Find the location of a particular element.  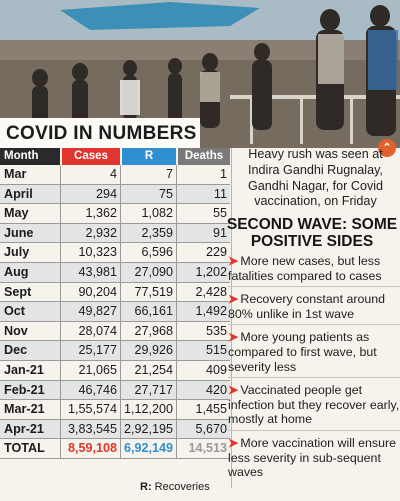

row-cases: 1,55,574 is located at coordinates (90, 409).